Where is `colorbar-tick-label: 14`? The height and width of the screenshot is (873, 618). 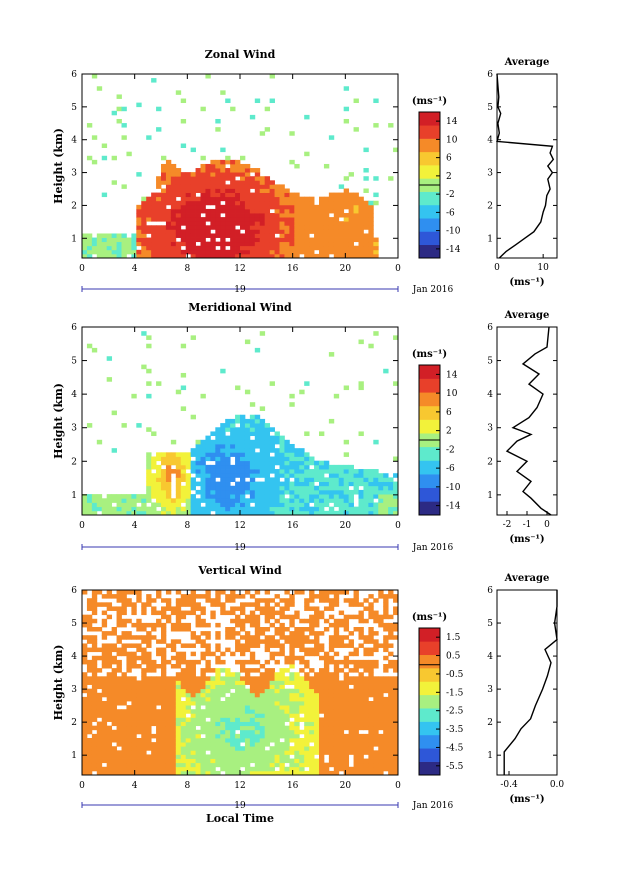
colorbar-tick-label: 14 is located at coordinates (452, 122).